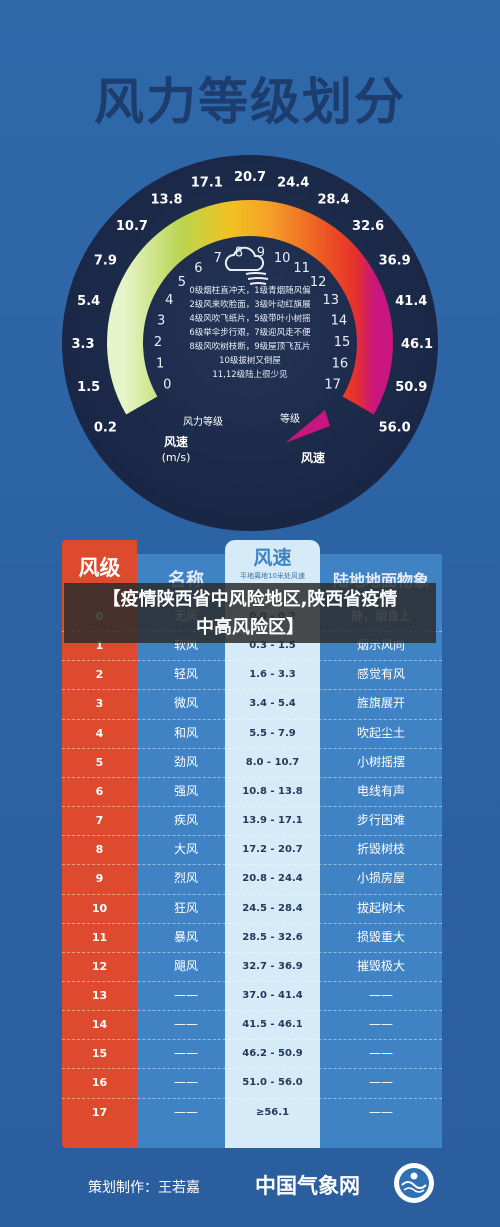 The height and width of the screenshot is (1227, 500). Describe the element at coordinates (411, 387) in the screenshot. I see `speed-tick-label: 50.9` at that location.